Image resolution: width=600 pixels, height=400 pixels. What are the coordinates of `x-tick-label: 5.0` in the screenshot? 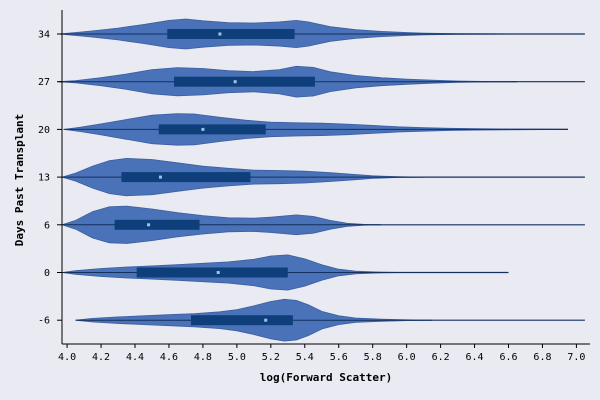 It's located at (237, 357).